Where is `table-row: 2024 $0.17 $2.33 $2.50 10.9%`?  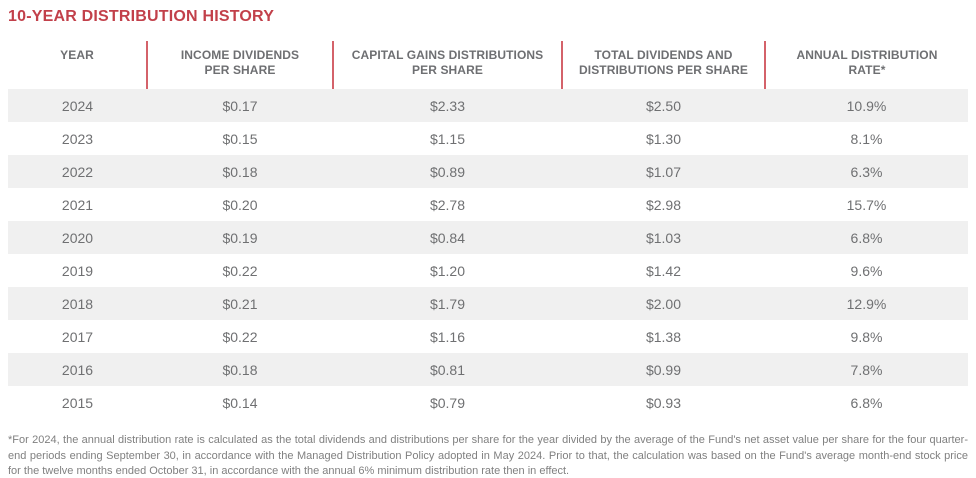 table-row: 2024 $0.17 $2.33 $2.50 10.9% is located at coordinates (488, 105).